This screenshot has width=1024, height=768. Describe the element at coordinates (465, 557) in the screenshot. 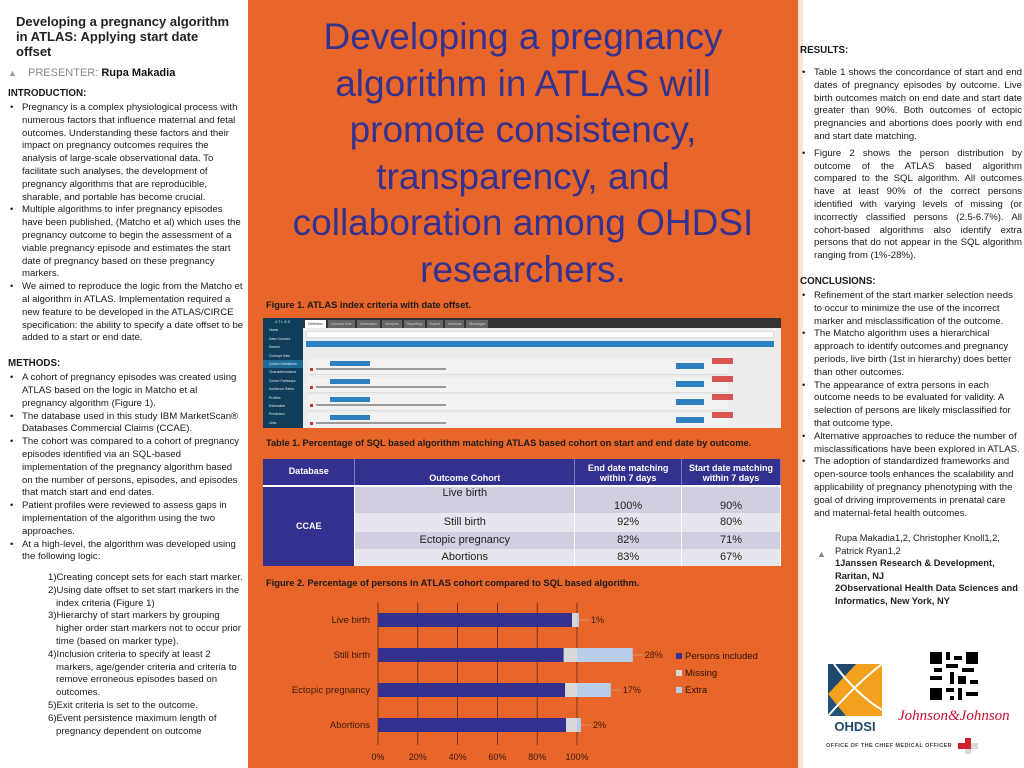

I see `outcome-cell: Abortions` at that location.